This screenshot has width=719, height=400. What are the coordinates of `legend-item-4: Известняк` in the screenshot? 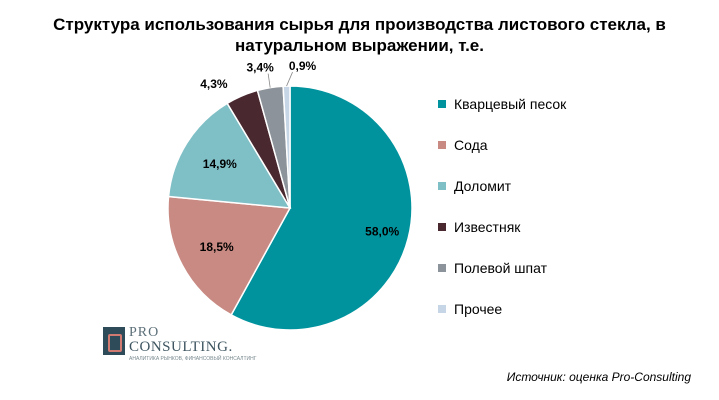 It's located at (479, 227).